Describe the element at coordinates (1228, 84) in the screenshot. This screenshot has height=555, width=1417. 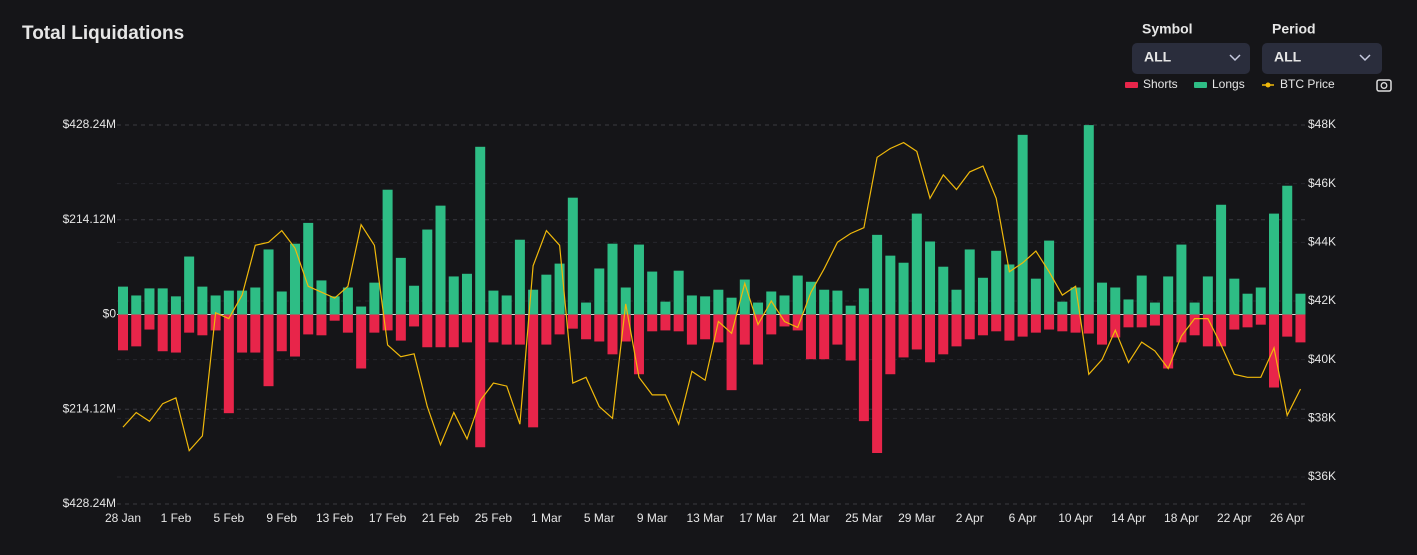
I see `legend-label: Longs` at that location.